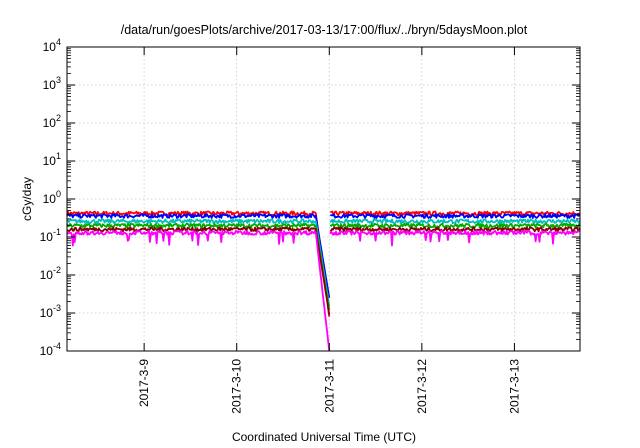 The height and width of the screenshot is (448, 640). I want to click on y-tick-exponent: 0, so click(58, 194).